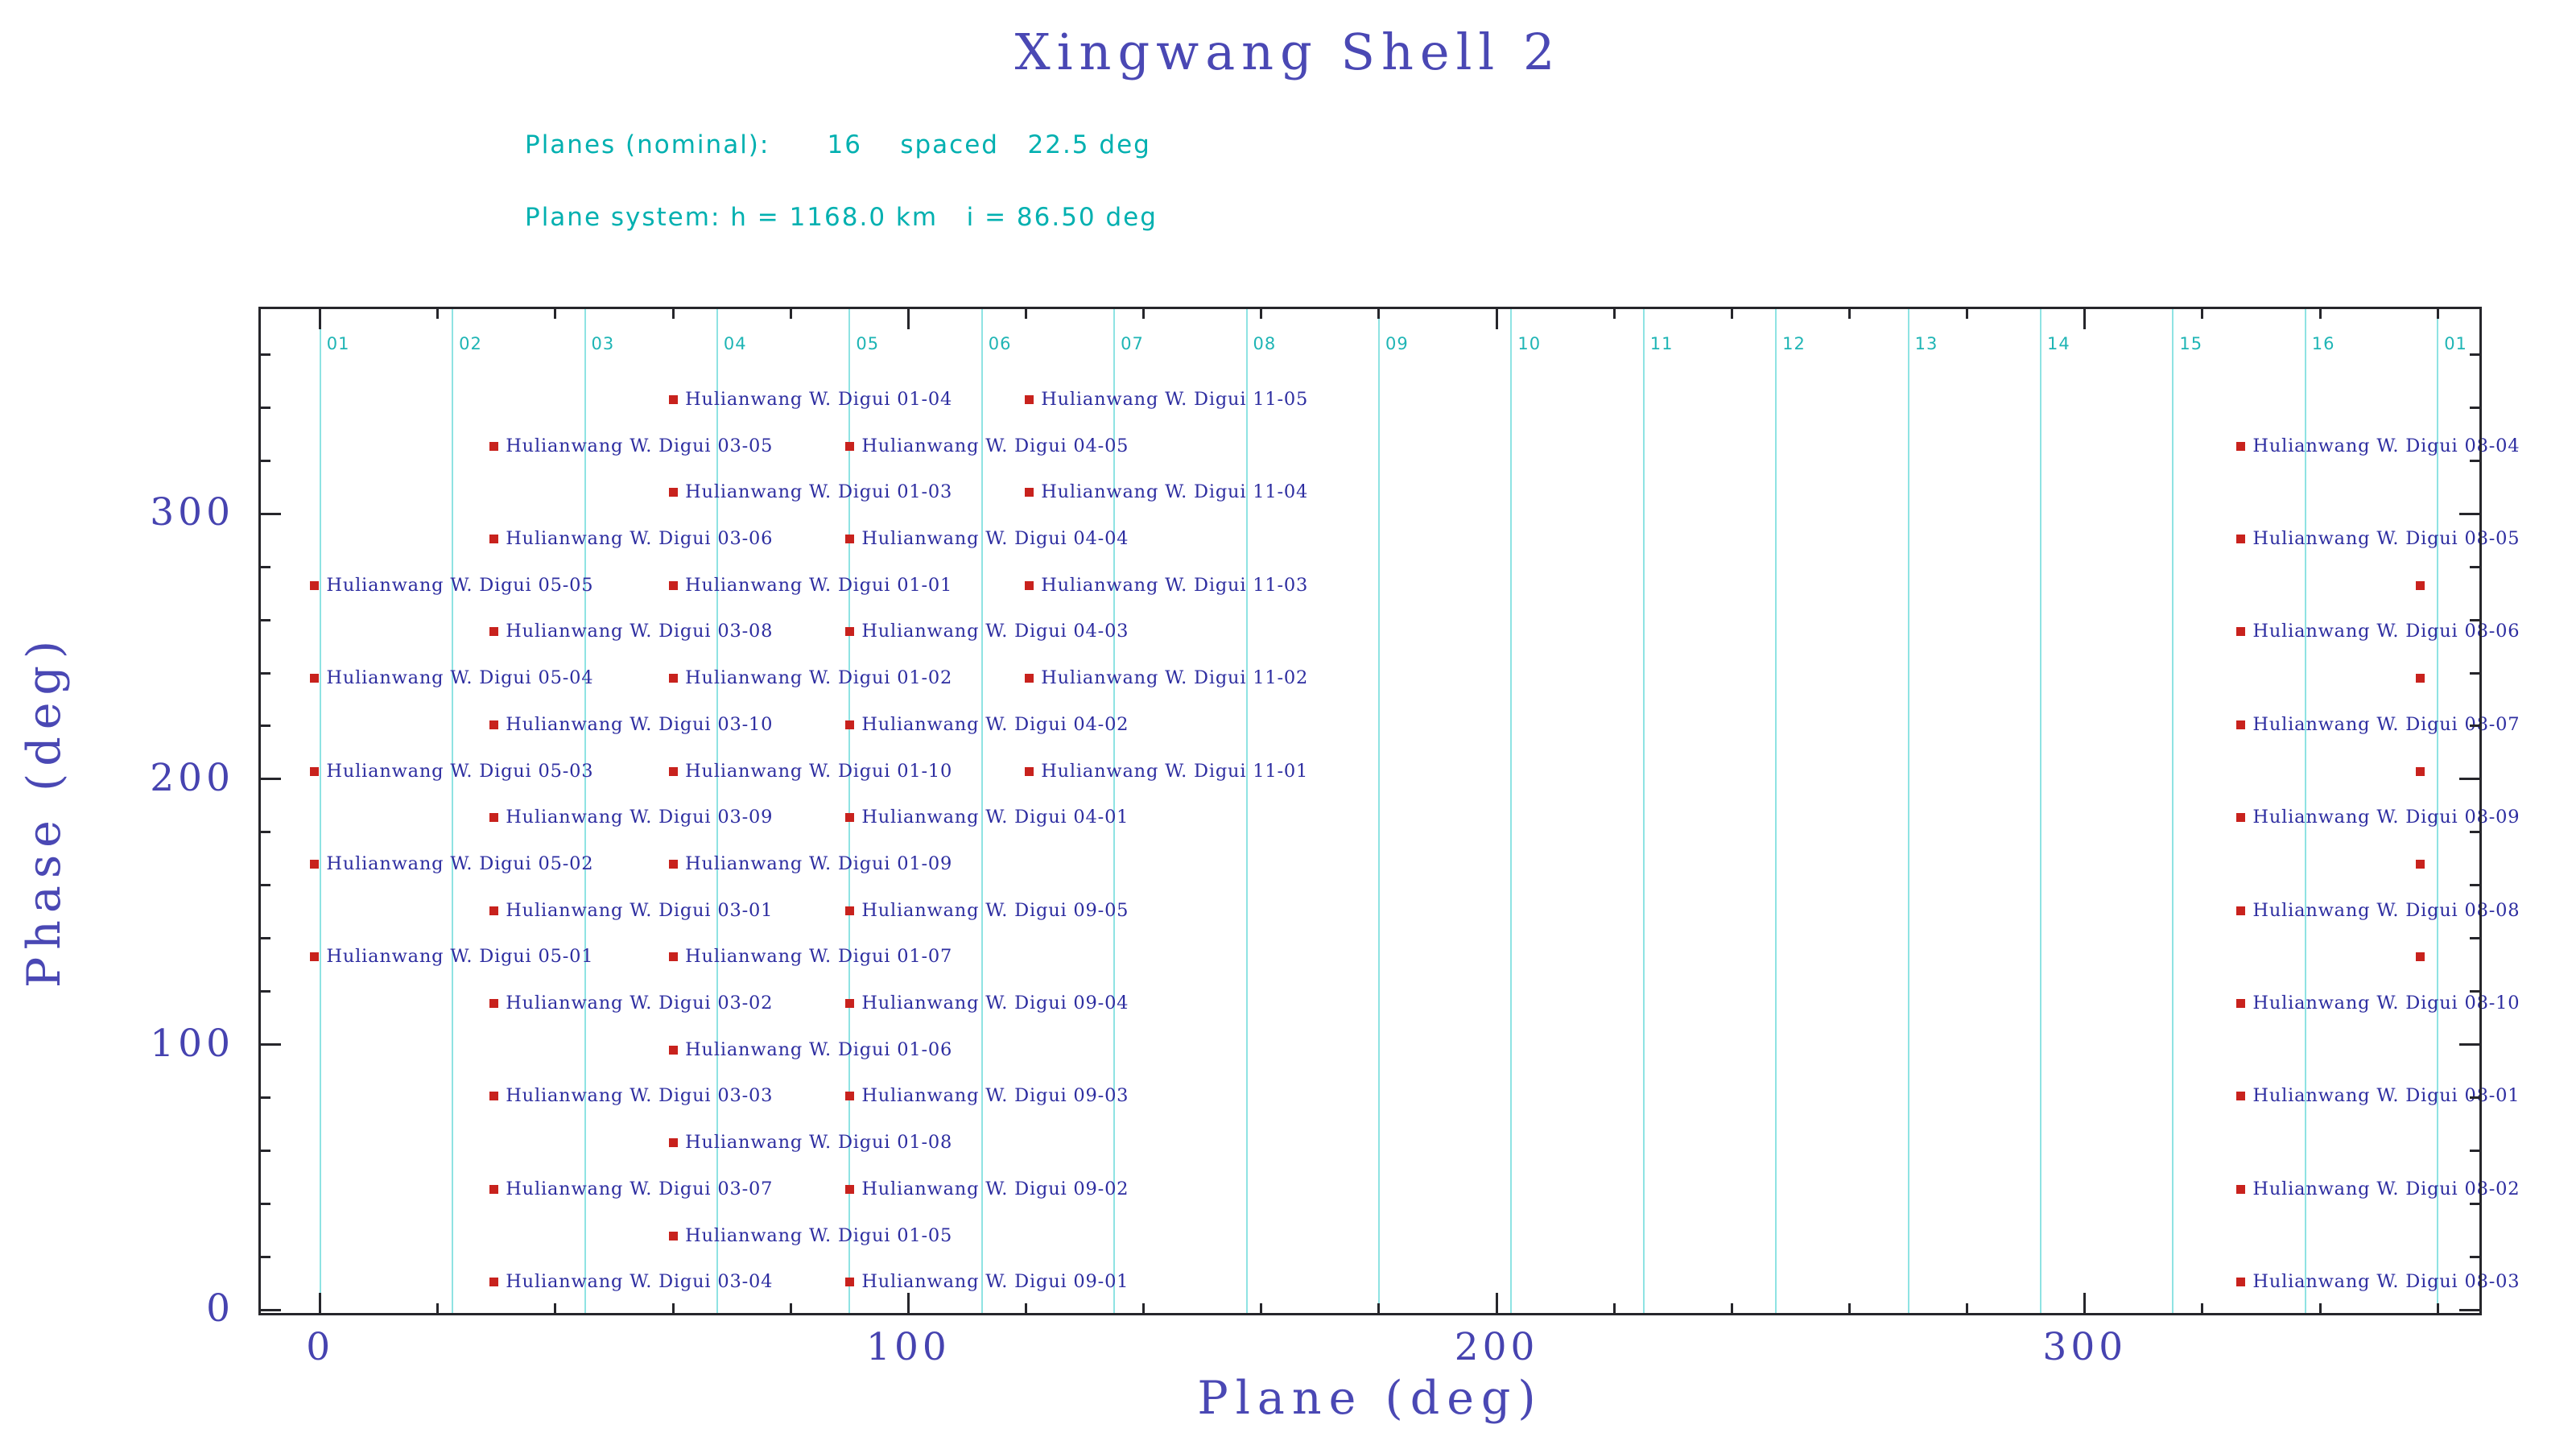  I want to click on satellite-label: Hulianwang W. Digui 11-01, so click(1175, 771).